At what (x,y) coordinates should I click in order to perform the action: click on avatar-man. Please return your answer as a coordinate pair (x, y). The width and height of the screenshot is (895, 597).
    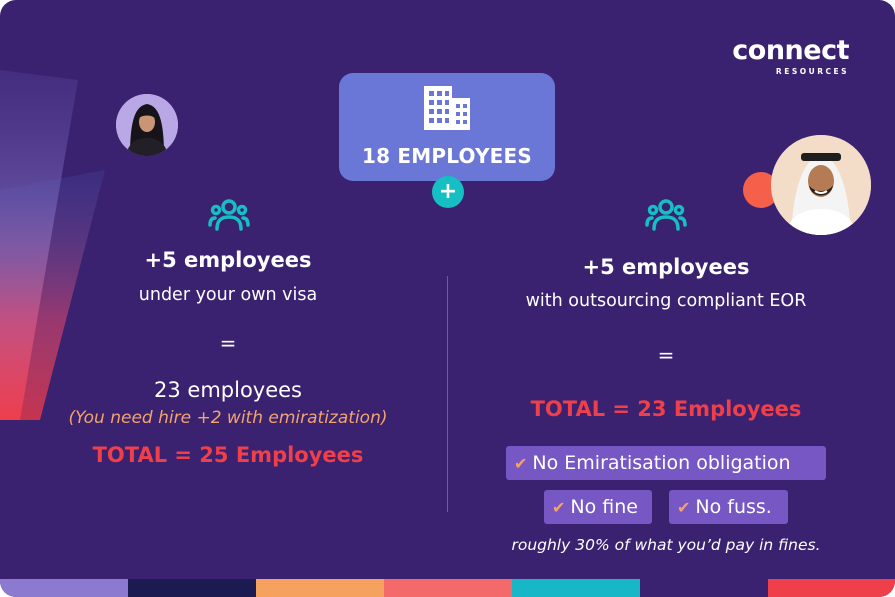
    Looking at the image, I should click on (821, 185).